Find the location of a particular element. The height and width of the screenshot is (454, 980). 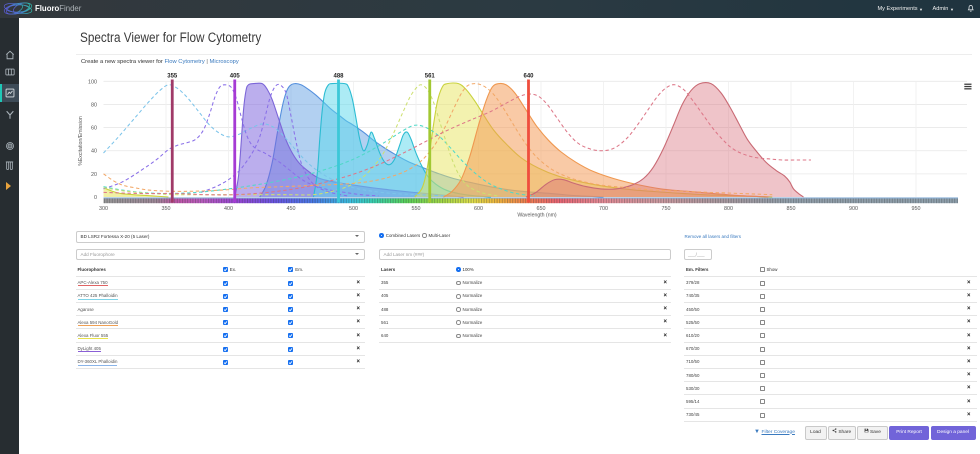

svg-text: 900 is located at coordinates (853, 209).